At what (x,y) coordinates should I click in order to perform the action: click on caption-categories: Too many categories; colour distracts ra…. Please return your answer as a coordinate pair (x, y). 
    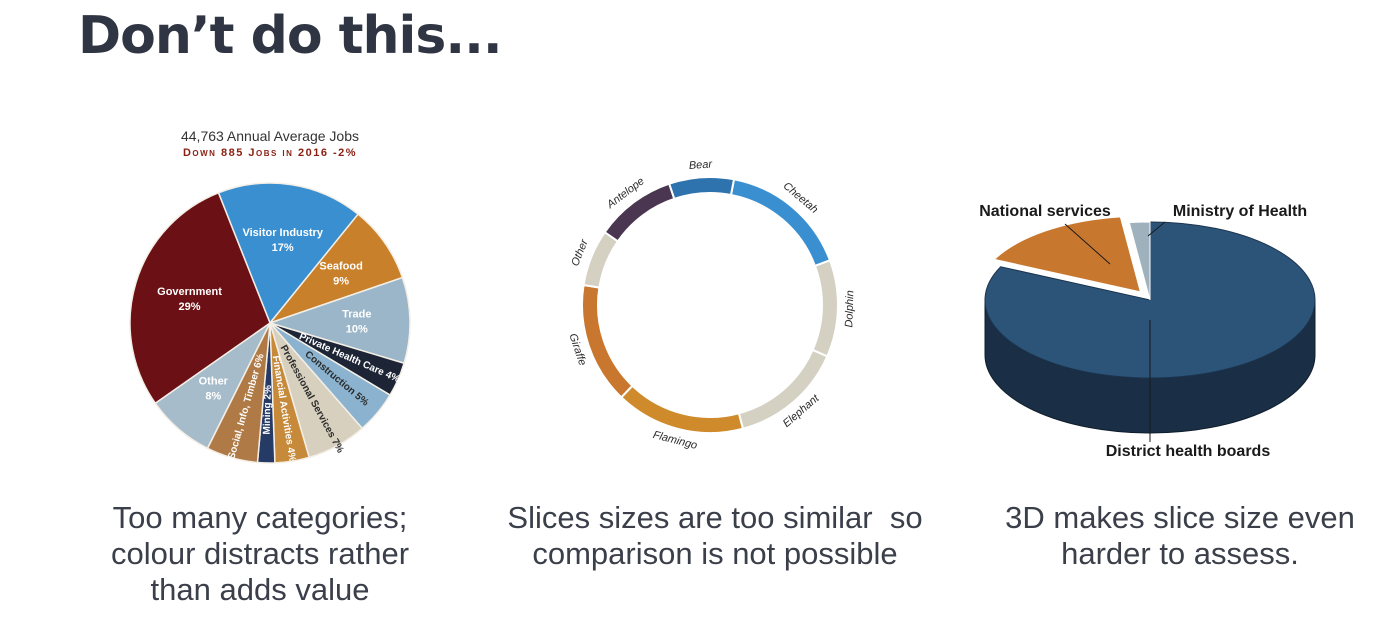
    Looking at the image, I should click on (260, 554).